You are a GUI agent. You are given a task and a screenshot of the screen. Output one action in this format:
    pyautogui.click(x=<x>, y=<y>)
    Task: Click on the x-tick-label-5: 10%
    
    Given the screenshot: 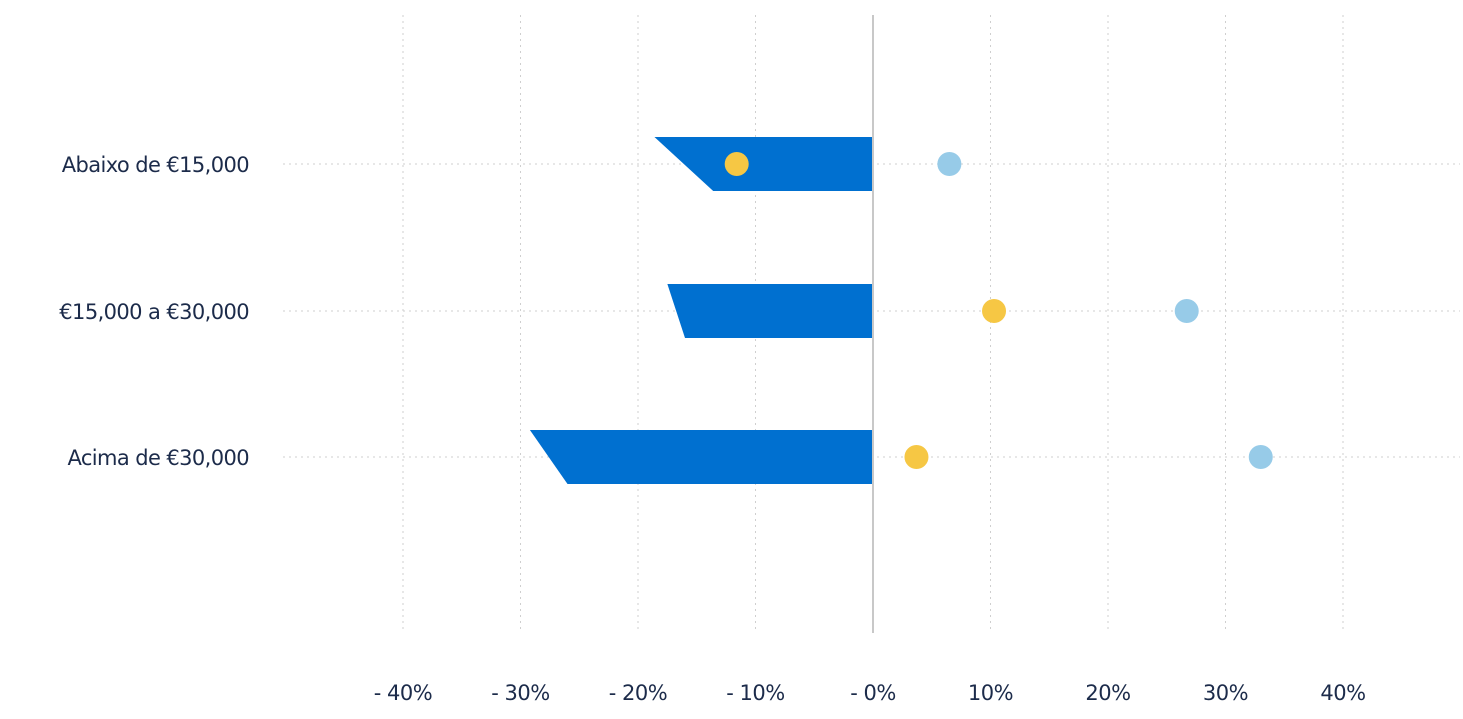 What is the action you would take?
    pyautogui.click(x=990, y=693)
    